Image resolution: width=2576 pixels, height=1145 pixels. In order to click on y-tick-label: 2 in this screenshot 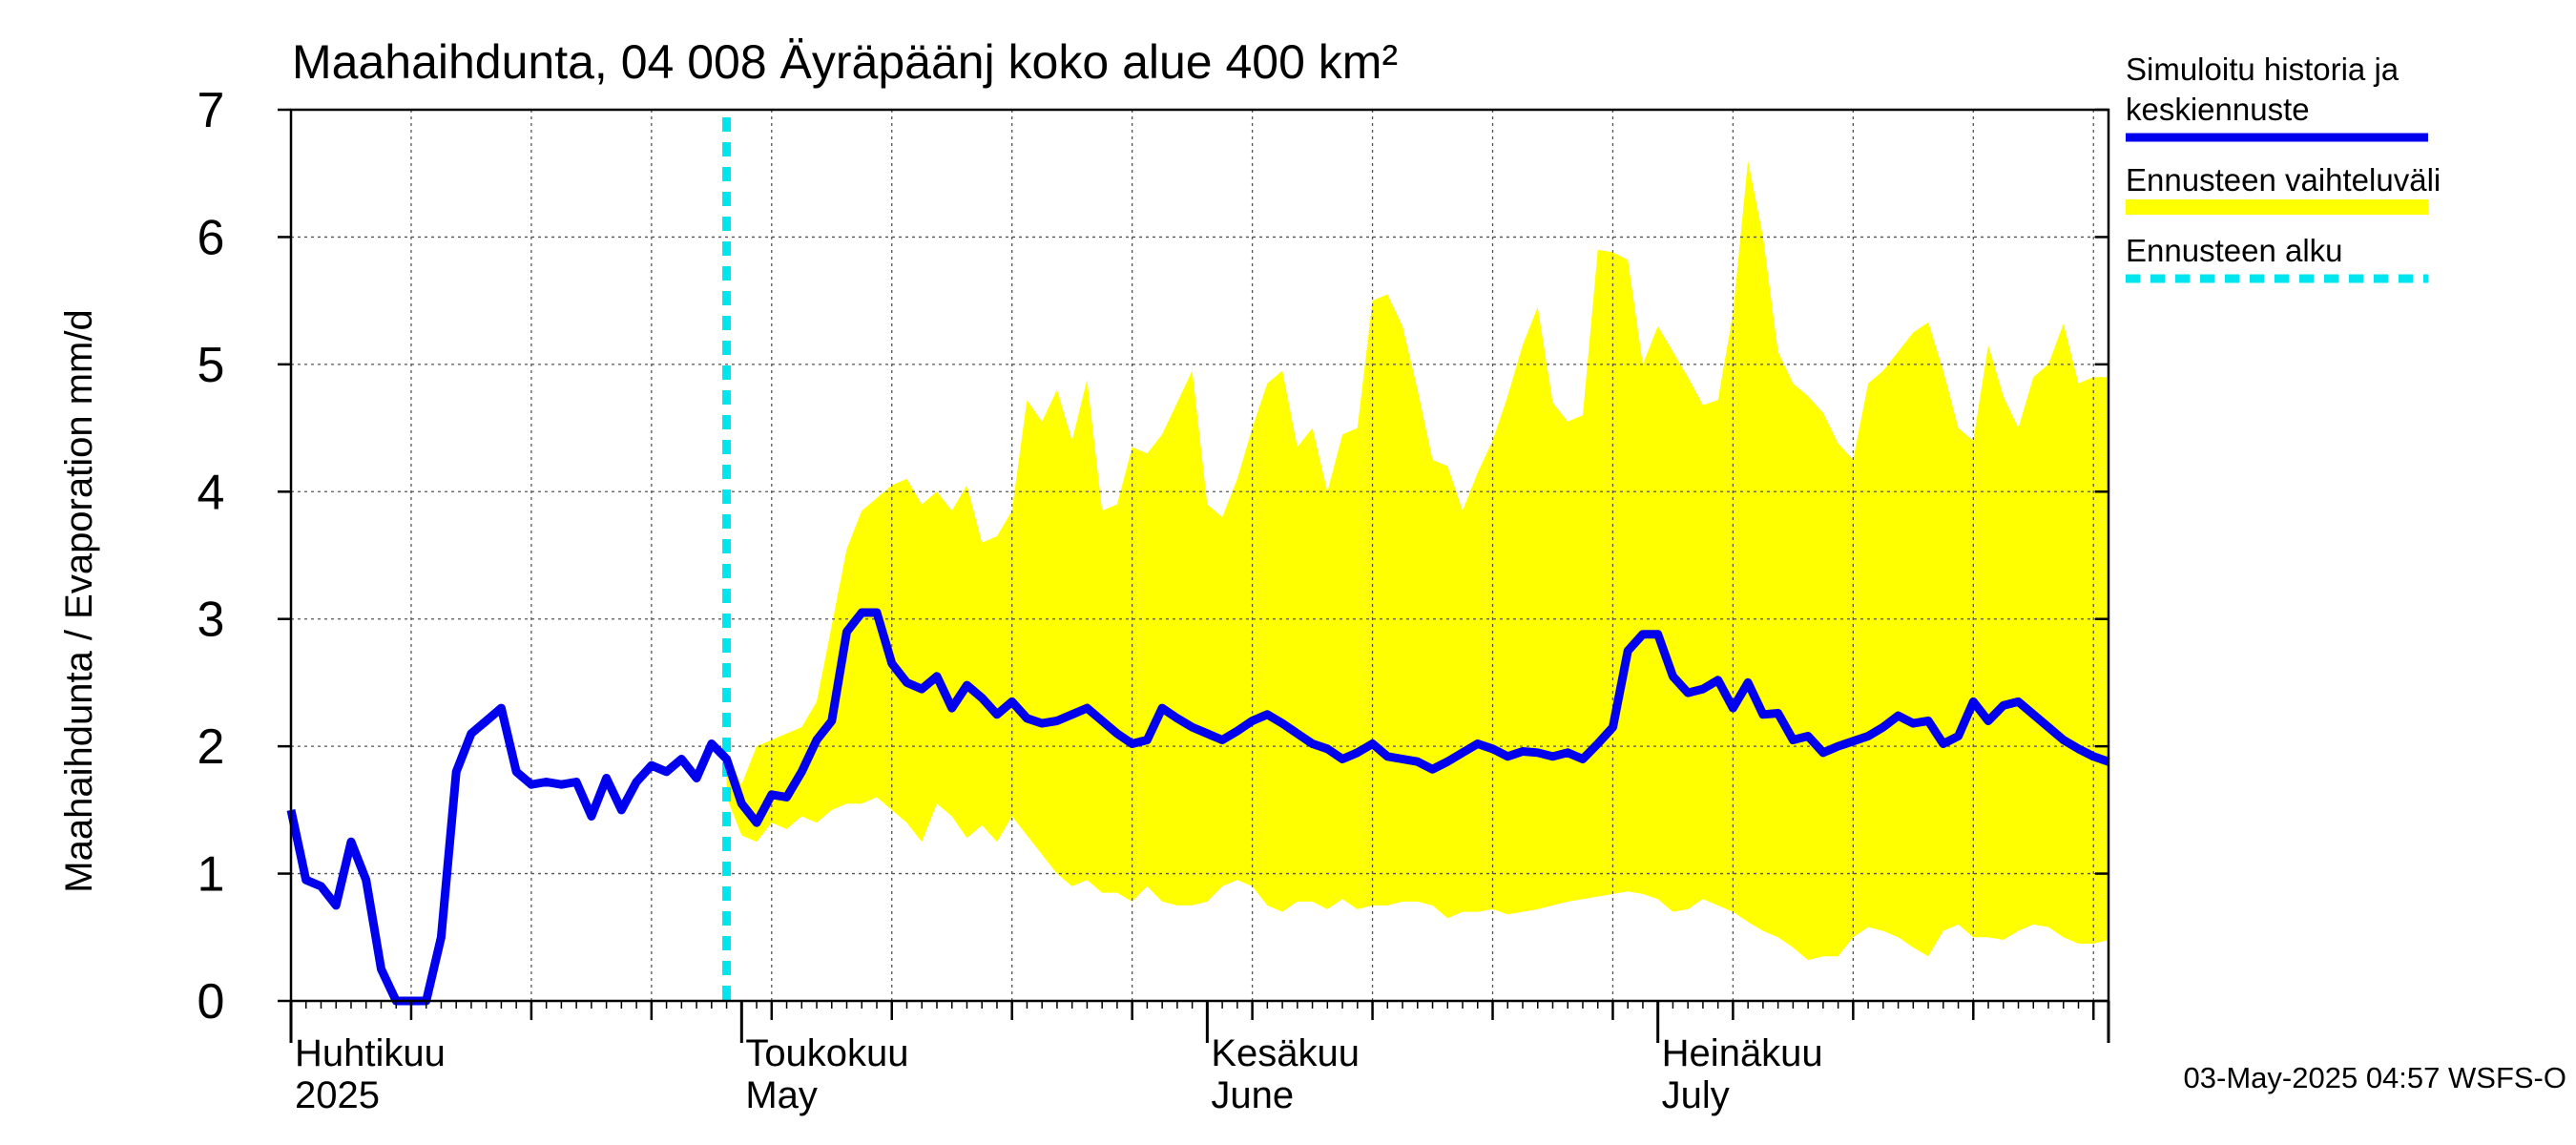, I will do `click(211, 747)`.